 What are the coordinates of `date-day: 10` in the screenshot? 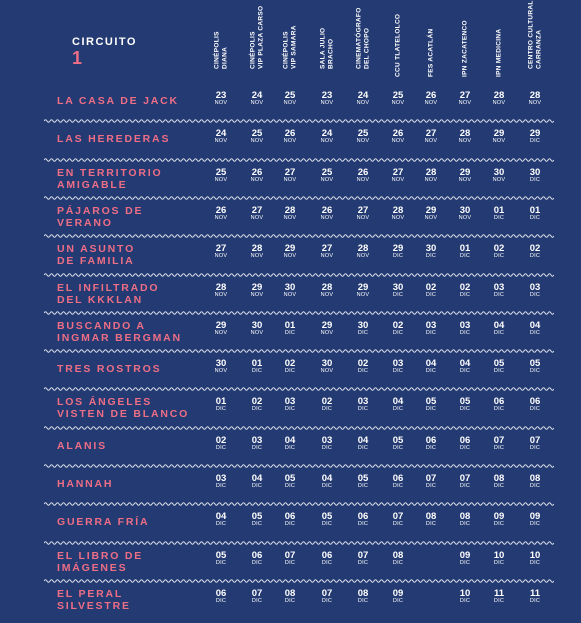 It's located at (465, 593).